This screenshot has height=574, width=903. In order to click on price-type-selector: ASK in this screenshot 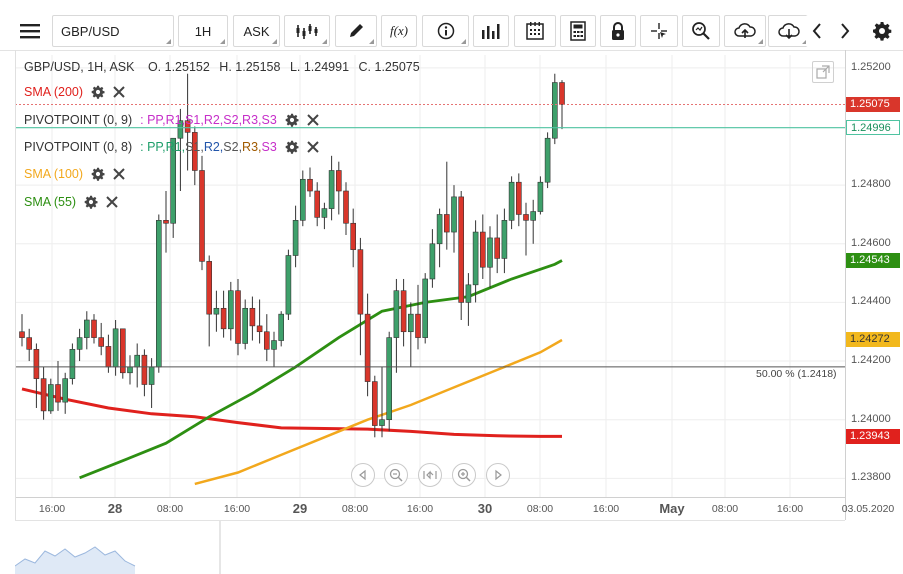, I will do `click(256, 31)`.